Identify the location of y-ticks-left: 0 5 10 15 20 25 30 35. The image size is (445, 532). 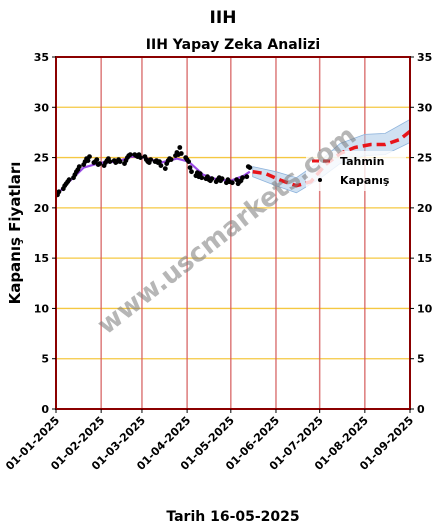
(45, 233).